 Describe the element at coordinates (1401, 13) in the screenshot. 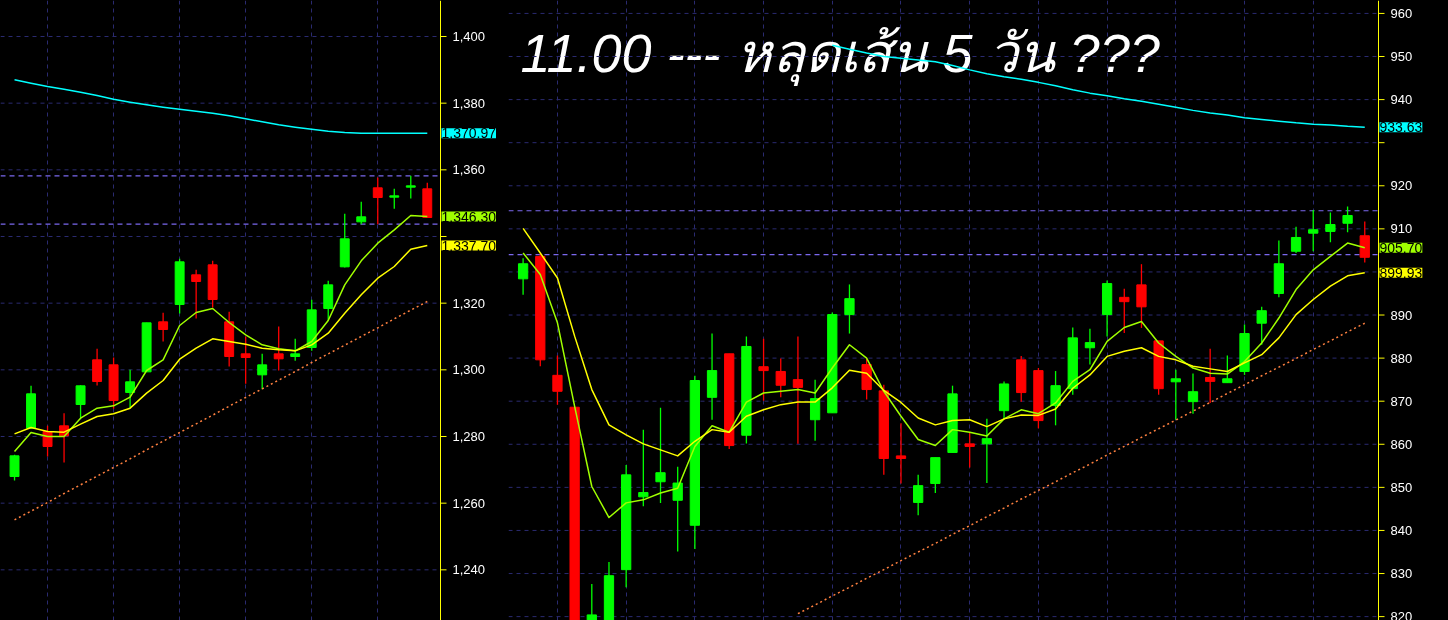

I see `y-tick-label: 960` at that location.